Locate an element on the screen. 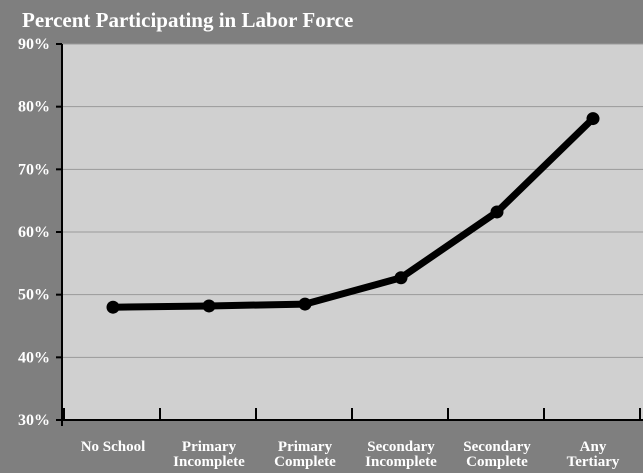 Image resolution: width=643 pixels, height=473 pixels. y-tick-label: 60% is located at coordinates (34, 232).